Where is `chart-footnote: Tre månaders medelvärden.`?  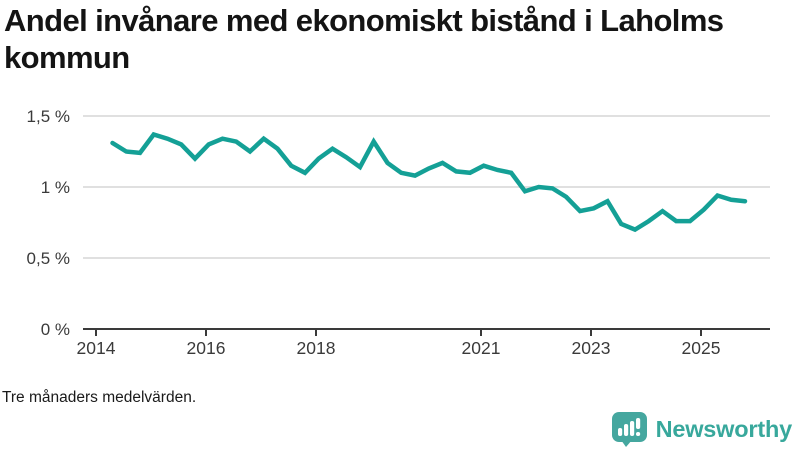 chart-footnote: Tre månaders medelvärden. is located at coordinates (99, 397).